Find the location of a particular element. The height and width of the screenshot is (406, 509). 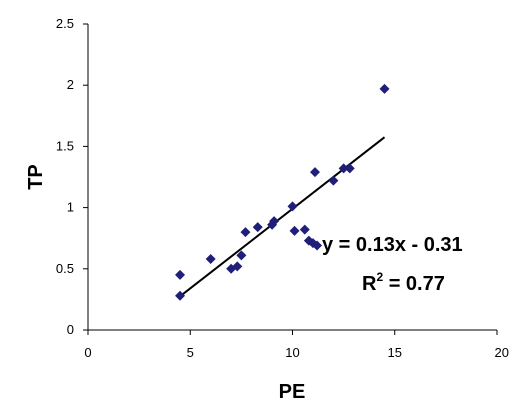

y-tick-label: 1.5 is located at coordinates (65, 145).